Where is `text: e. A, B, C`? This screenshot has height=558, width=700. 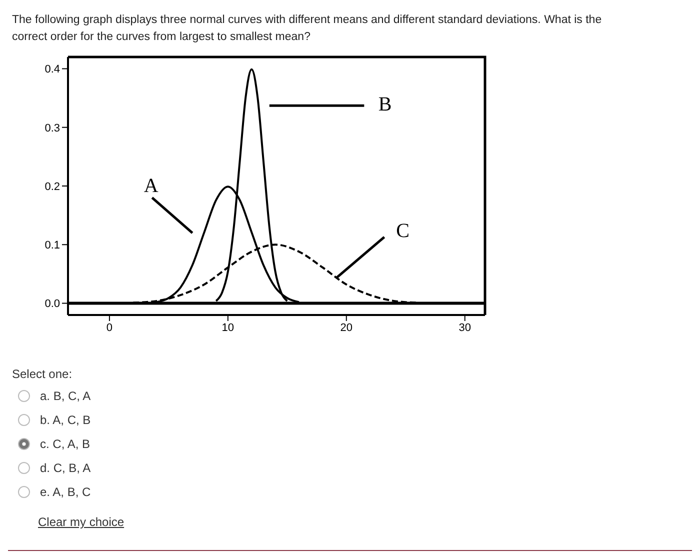
text: e. A, B, C is located at coordinates (65, 492).